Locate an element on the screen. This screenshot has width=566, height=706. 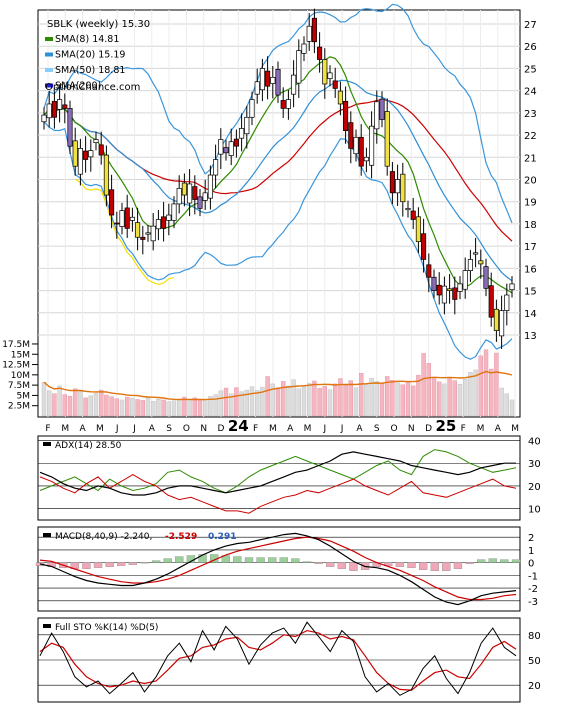
legend-swatch is located at coordinates (49, 39).